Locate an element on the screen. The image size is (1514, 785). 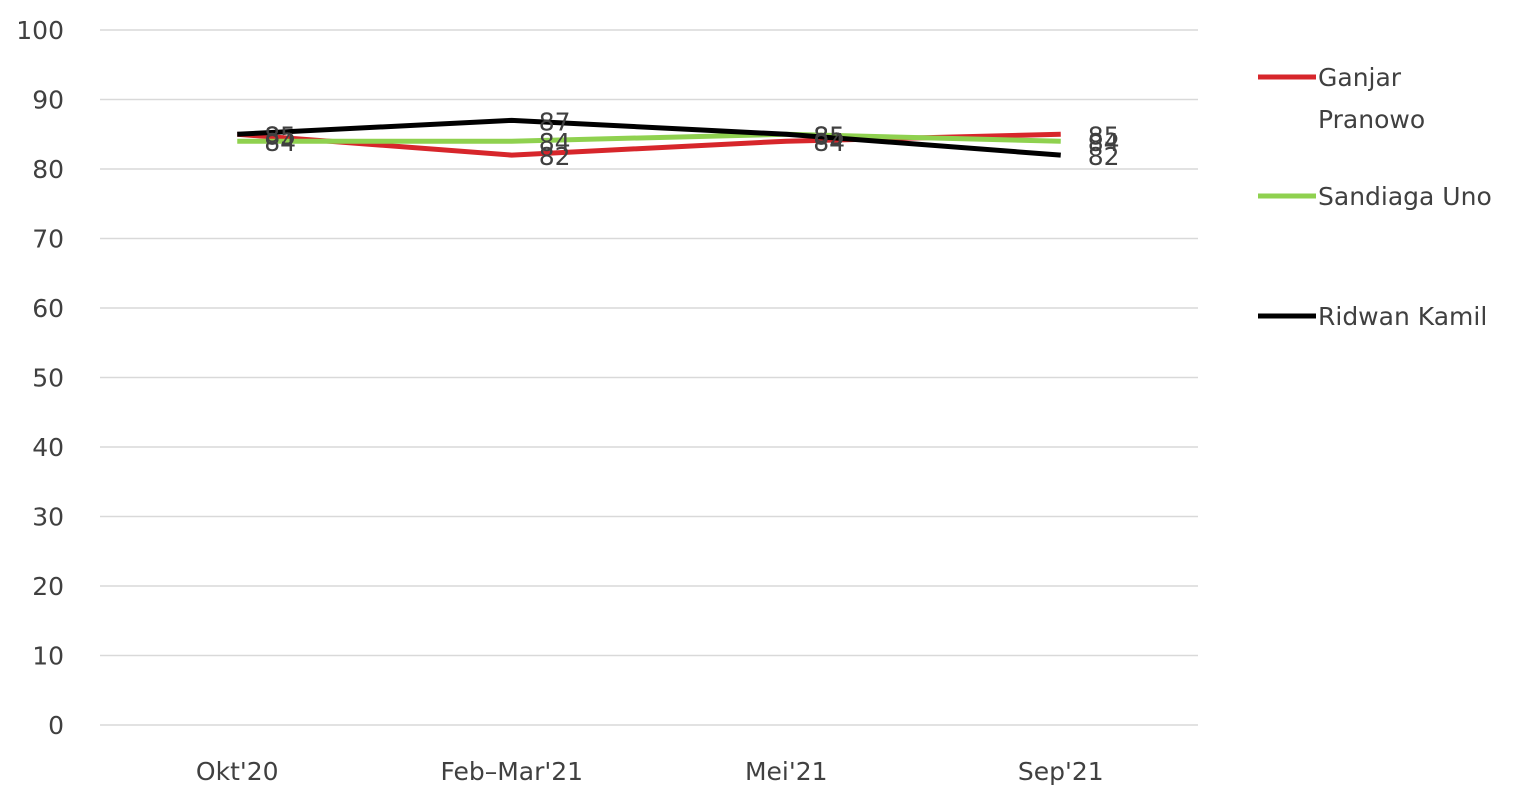
y-tick-label: 80 is located at coordinates (48, 169).